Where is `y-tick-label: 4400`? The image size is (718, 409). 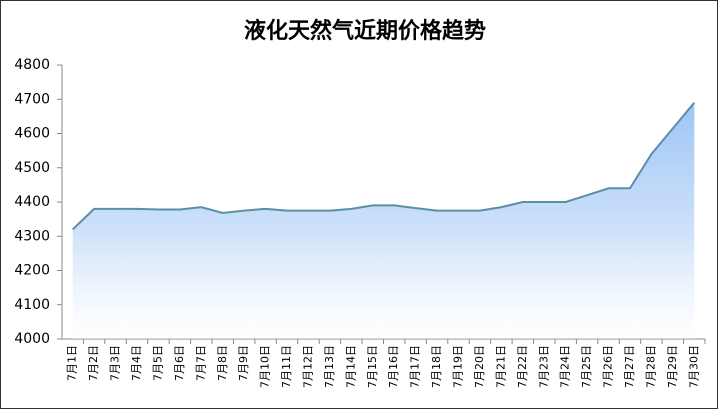
y-tick-label: 4400 is located at coordinates (32, 202).